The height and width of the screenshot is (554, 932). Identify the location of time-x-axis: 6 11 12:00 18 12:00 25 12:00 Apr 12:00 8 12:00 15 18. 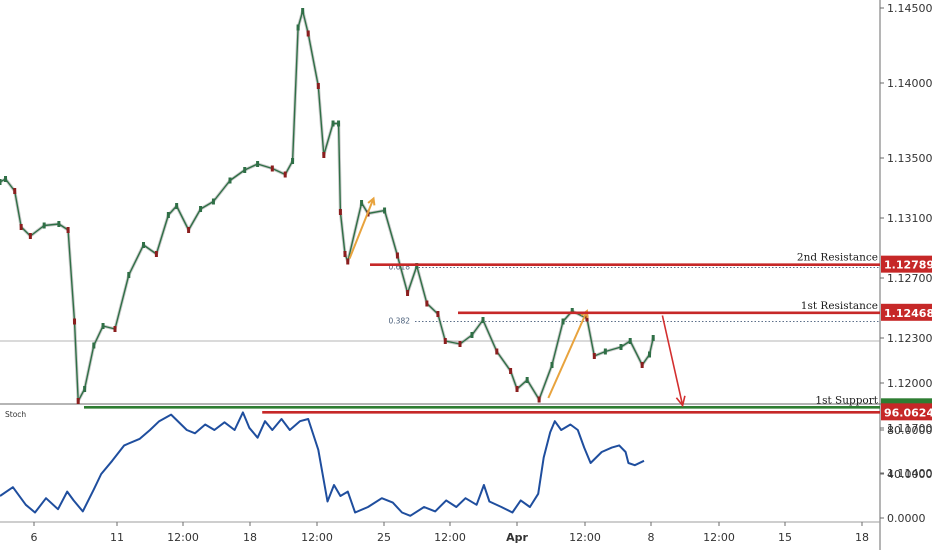
(450, 533).